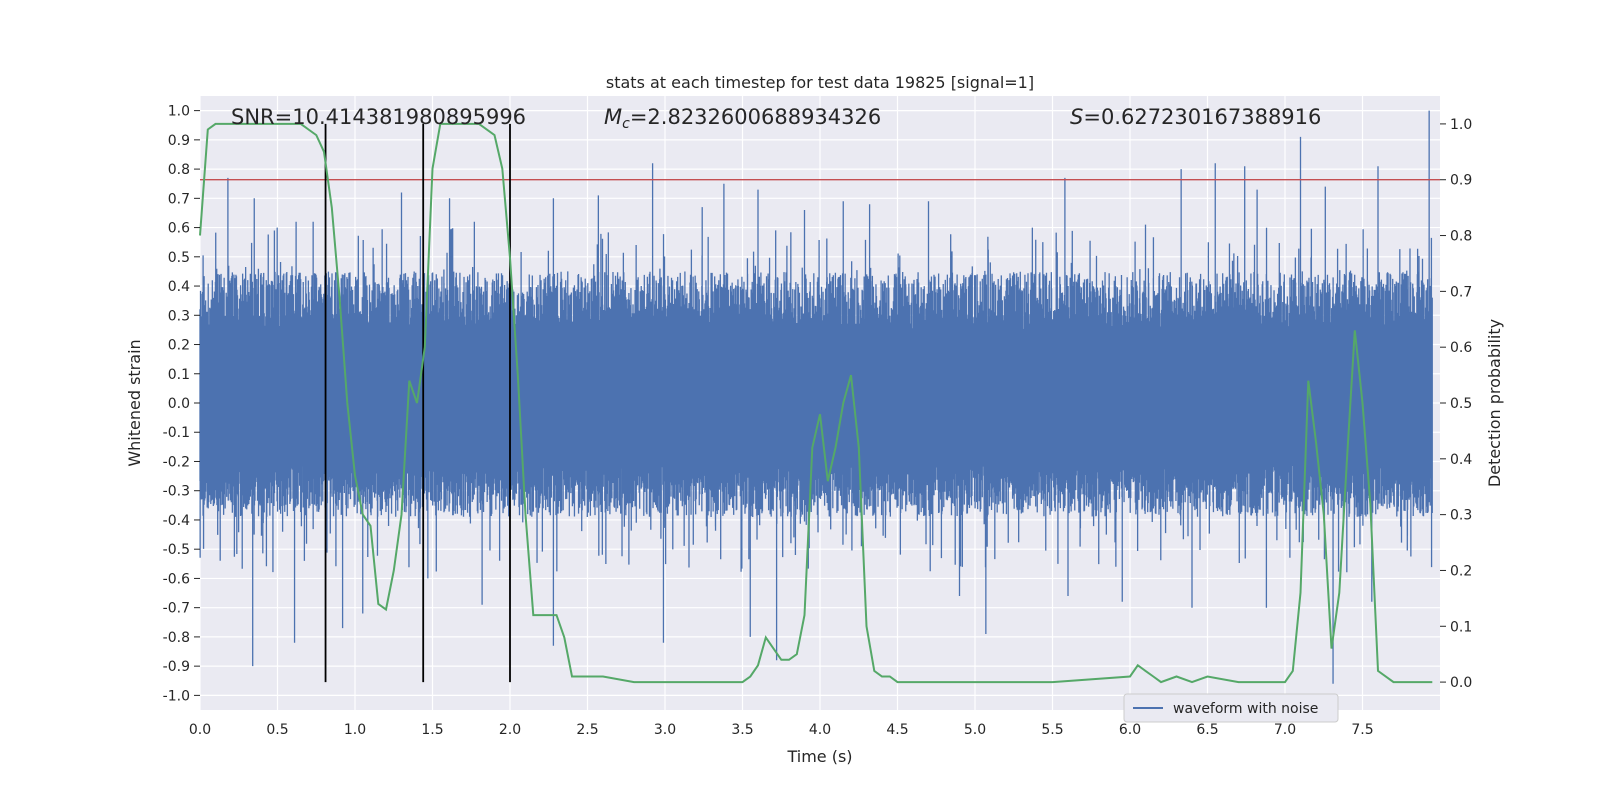 The image size is (1600, 800). What do you see at coordinates (277, 730) in the screenshot?
I see `x-tick-label: 0.5` at bounding box center [277, 730].